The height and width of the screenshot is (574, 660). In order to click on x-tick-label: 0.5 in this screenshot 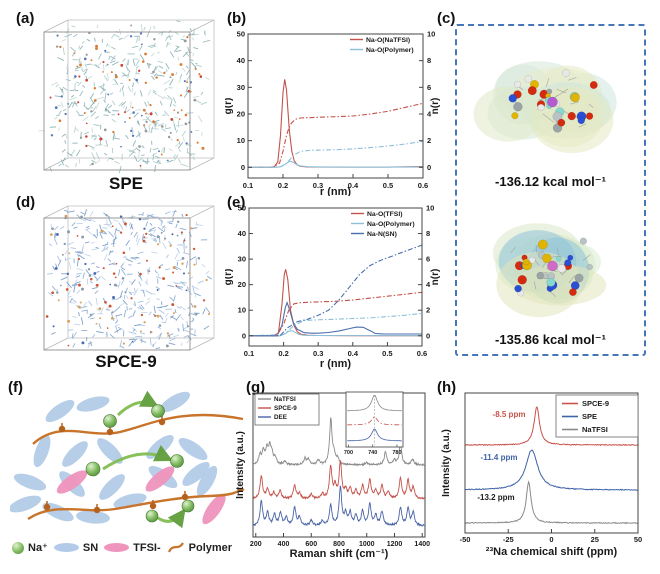, I will do `click(388, 185)`.